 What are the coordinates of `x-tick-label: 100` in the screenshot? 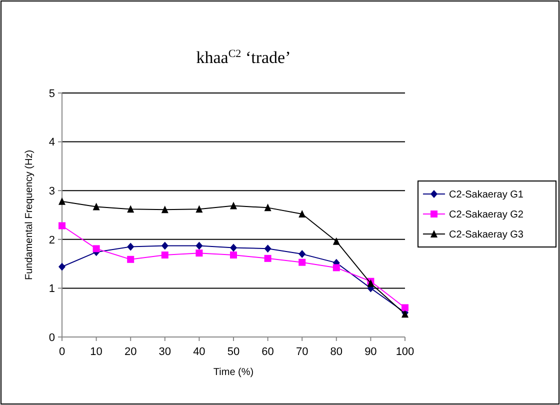 It's located at (405, 352).